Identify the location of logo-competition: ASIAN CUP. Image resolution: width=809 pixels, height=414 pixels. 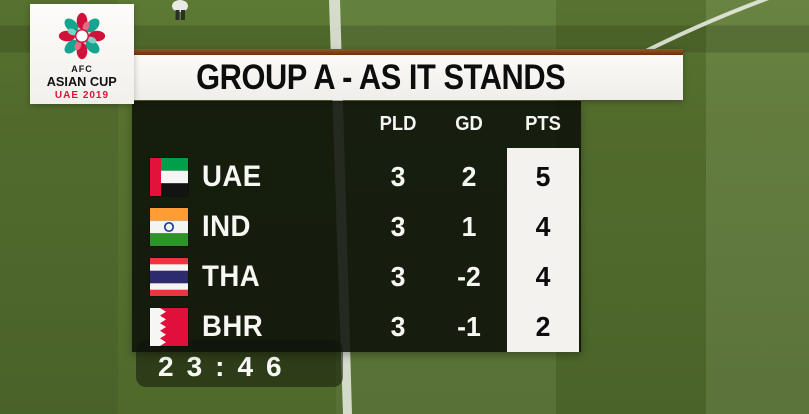
(82, 81).